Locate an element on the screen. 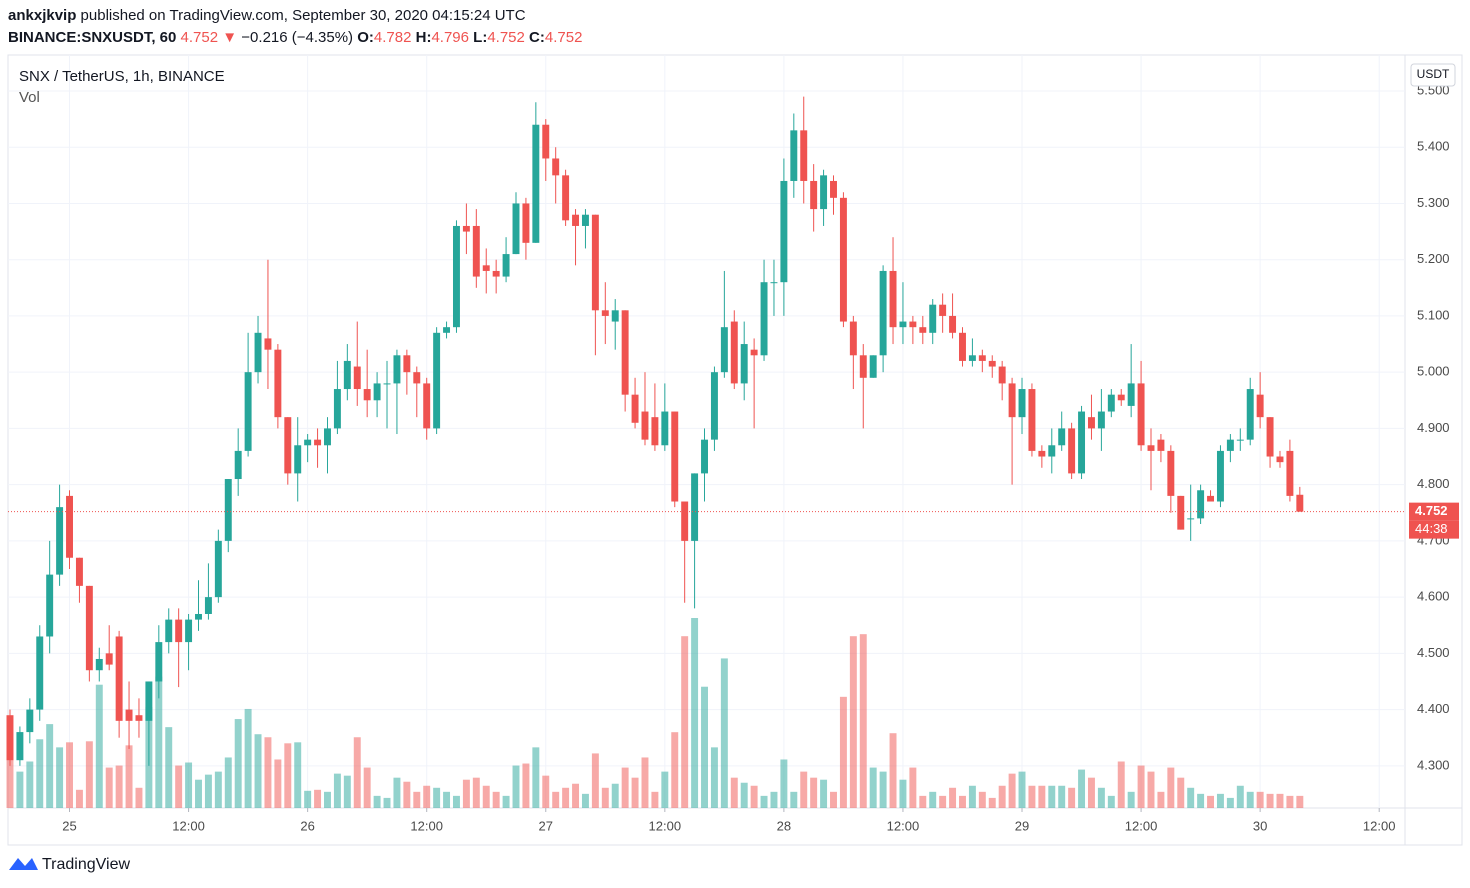  y-tick-label: 4.500 is located at coordinates (1433, 652).